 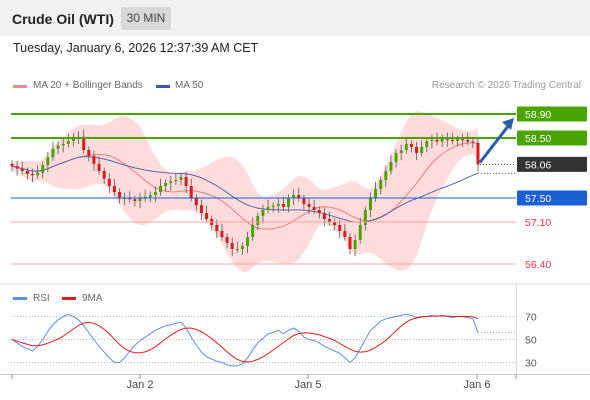 I want to click on rsi-ma-legend-label: 9MA, so click(x=92, y=298).